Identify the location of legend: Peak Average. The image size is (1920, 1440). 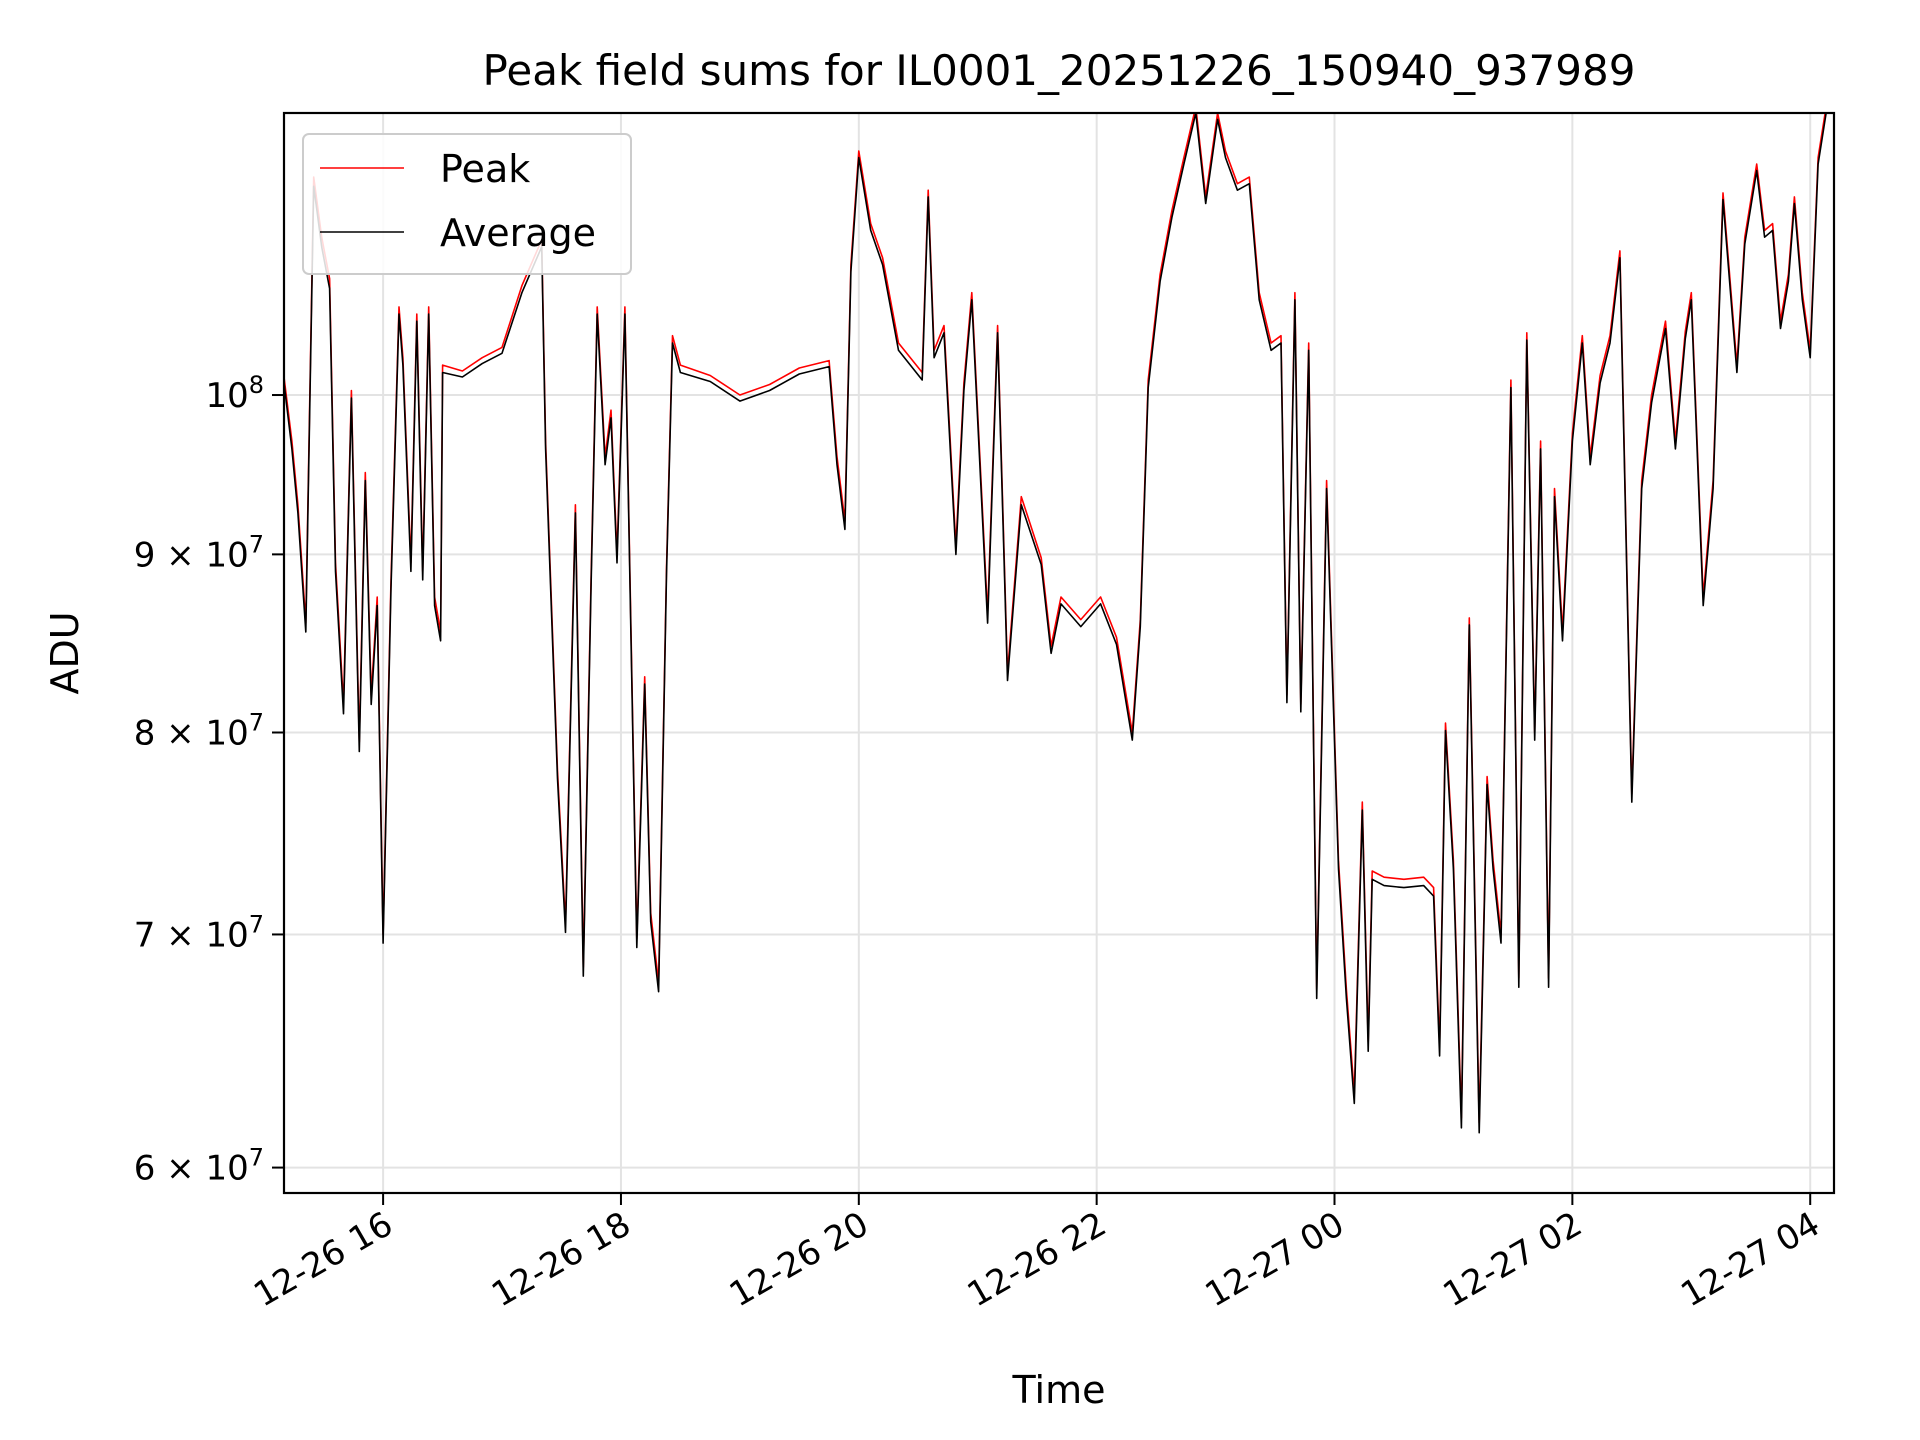
(467, 204).